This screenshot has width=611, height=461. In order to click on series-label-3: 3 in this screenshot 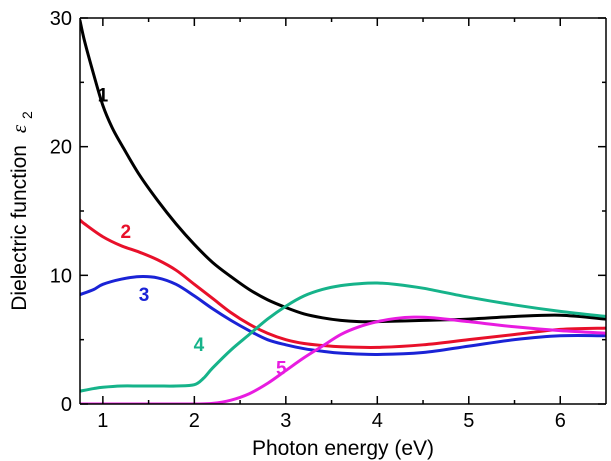, I will do `click(144, 295)`.